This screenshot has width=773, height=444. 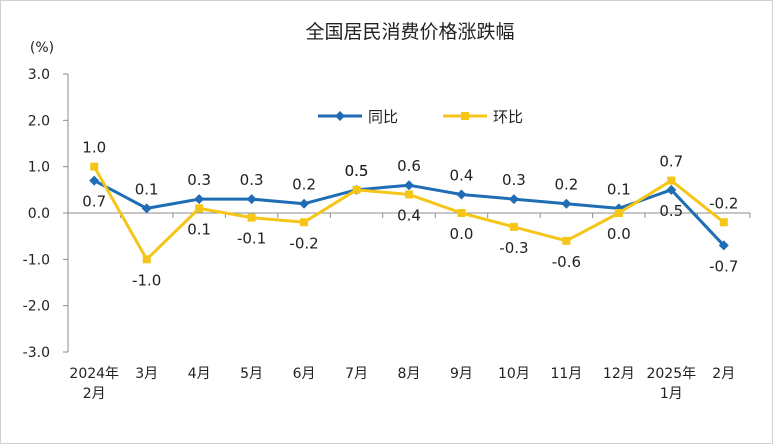 What do you see at coordinates (251, 374) in the screenshot?
I see `x-tick-label: 5月` at bounding box center [251, 374].